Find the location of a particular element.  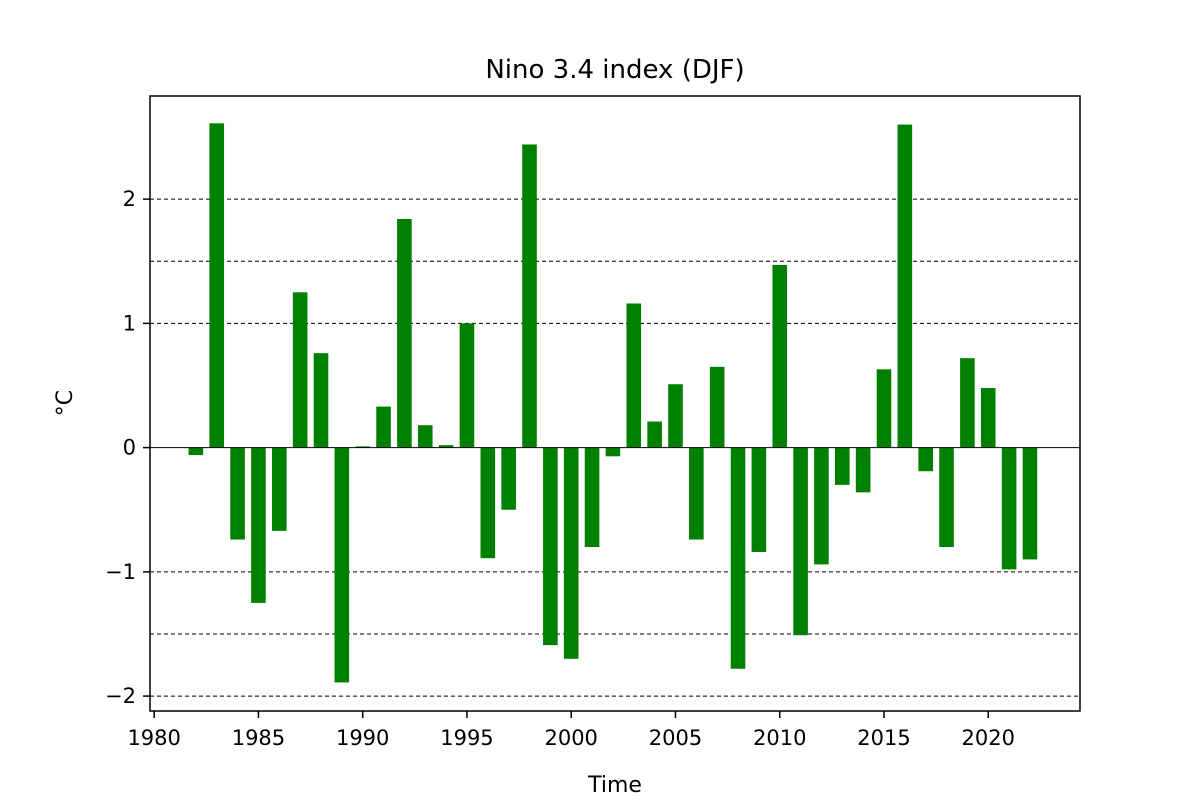

x-tick-label-2000: 2000 is located at coordinates (570, 738).